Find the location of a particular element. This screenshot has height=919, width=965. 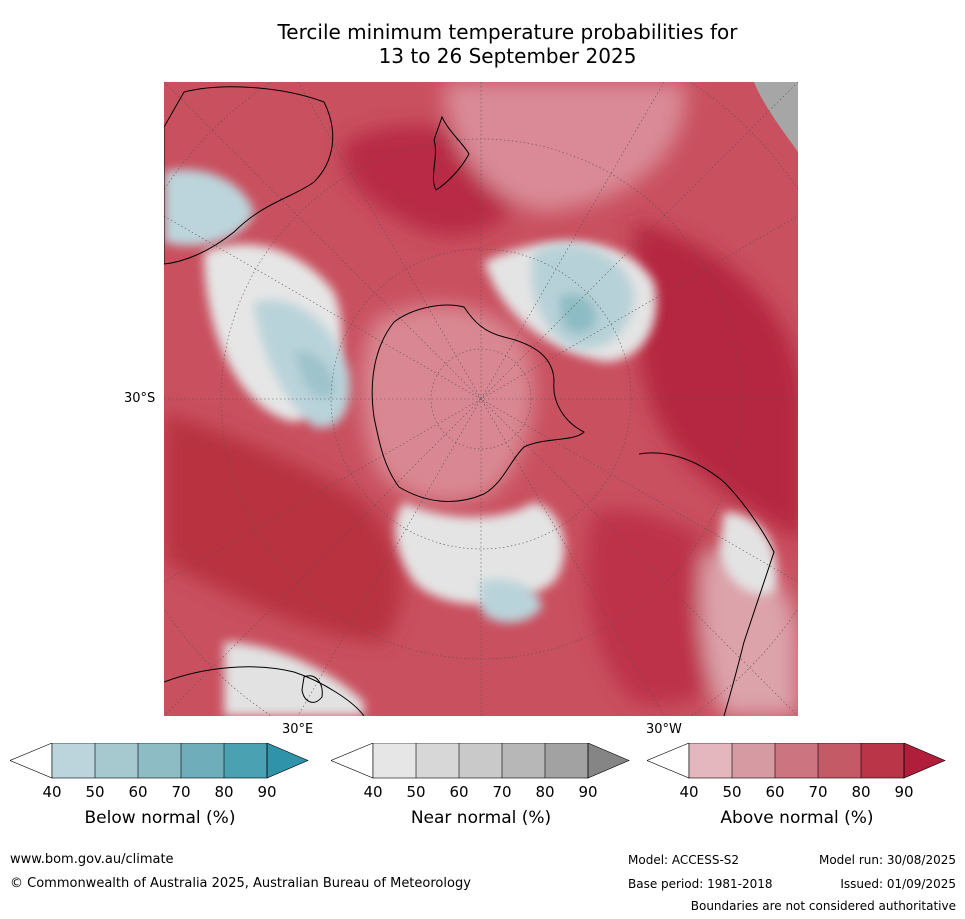

base-period: Base period: 1981-2018 is located at coordinates (700, 884).